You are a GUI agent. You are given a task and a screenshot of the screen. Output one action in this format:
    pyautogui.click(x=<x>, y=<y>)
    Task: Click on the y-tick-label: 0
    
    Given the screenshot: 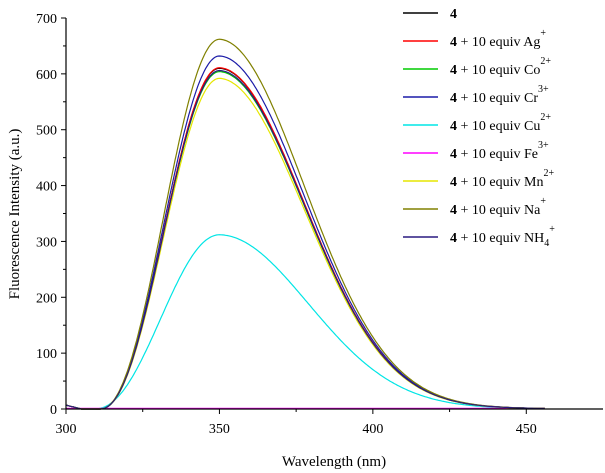 What is the action you would take?
    pyautogui.click(x=53, y=410)
    